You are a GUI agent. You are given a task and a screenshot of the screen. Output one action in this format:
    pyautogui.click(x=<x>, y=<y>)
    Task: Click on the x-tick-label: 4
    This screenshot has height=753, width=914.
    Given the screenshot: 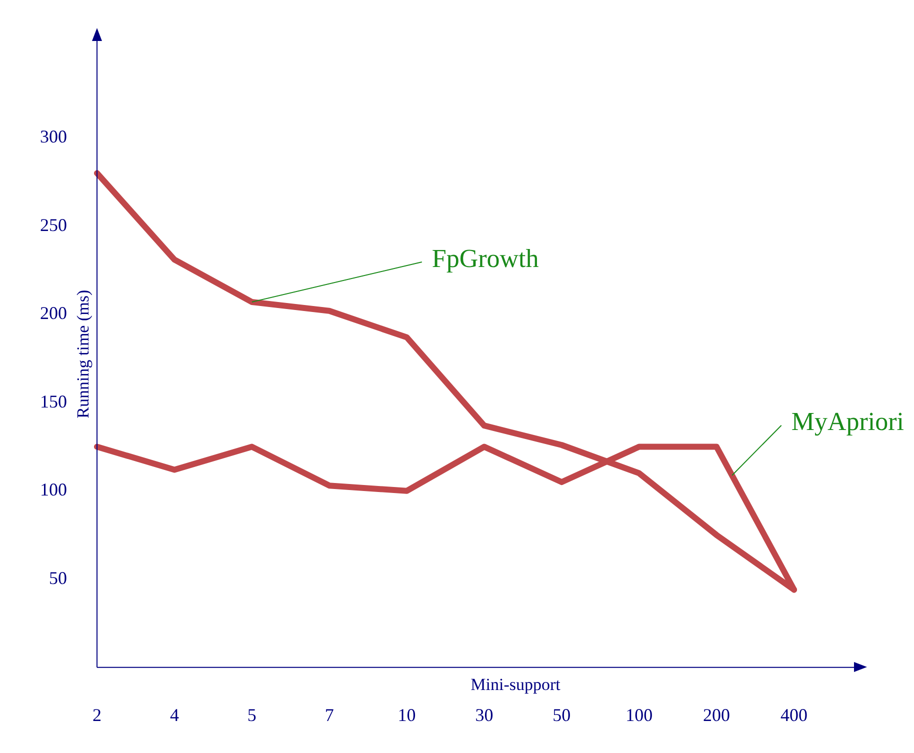 What is the action you would take?
    pyautogui.click(x=174, y=714)
    